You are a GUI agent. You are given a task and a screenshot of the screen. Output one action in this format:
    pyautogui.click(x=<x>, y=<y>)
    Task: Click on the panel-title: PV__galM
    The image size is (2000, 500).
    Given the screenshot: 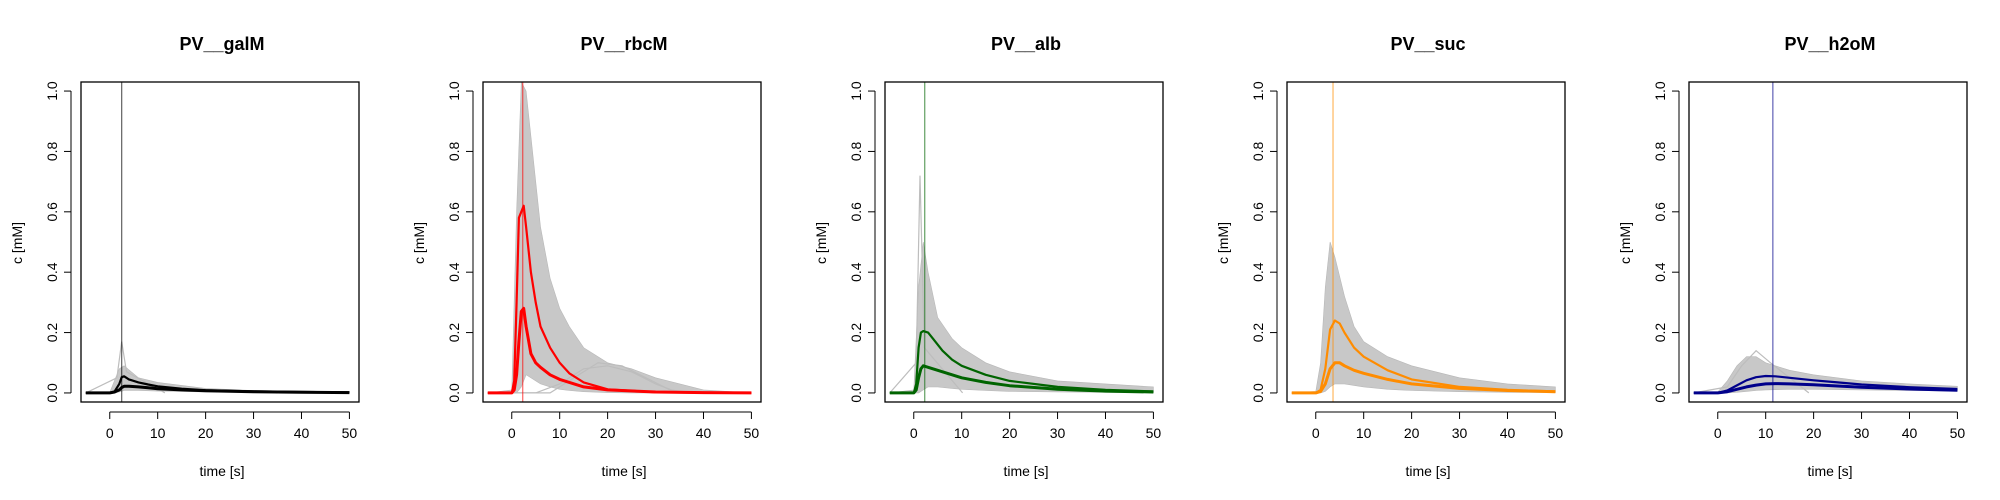 What is the action you would take?
    pyautogui.click(x=221, y=44)
    